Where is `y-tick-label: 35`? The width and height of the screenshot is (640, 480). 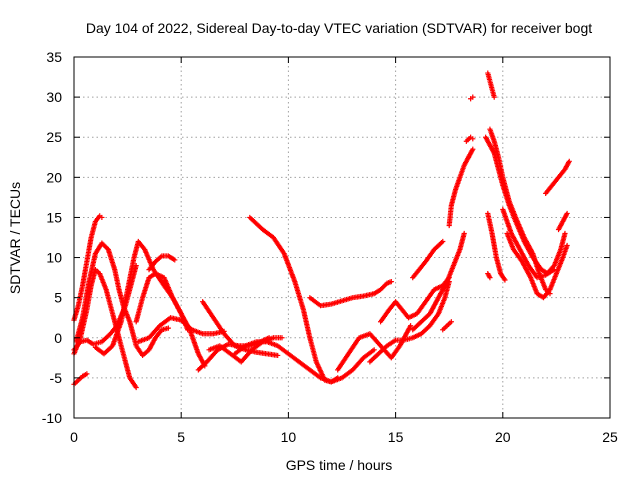 y-tick-label: 35 is located at coordinates (54, 57).